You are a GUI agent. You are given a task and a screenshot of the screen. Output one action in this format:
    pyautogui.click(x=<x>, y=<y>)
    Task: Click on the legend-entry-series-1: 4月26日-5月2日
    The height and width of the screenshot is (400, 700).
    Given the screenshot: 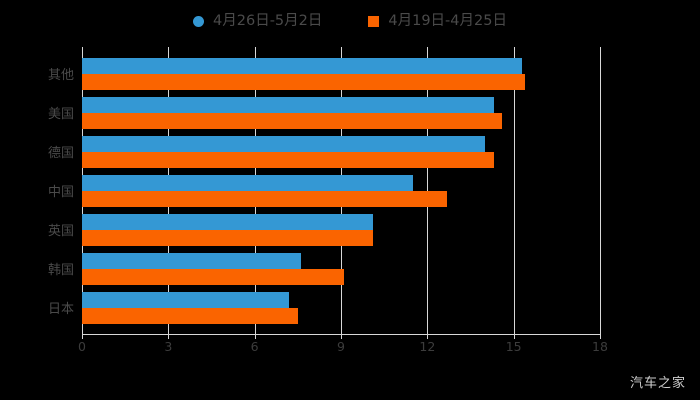 What is the action you would take?
    pyautogui.click(x=257, y=21)
    